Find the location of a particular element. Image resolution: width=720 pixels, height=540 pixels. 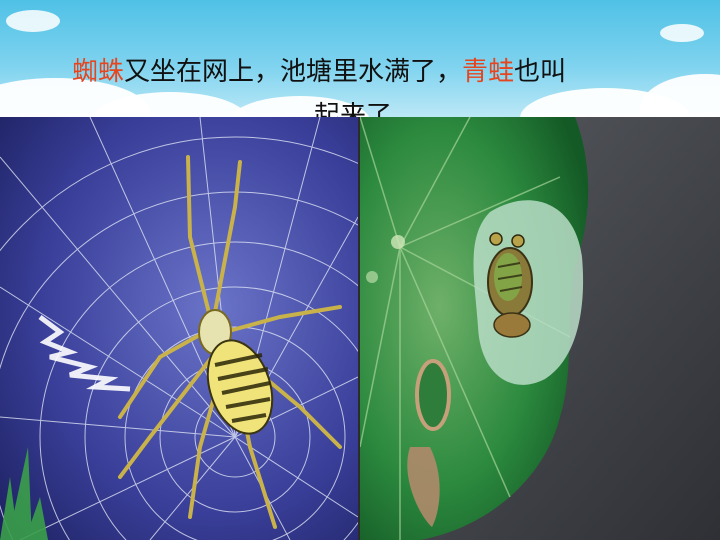

photo-divider is located at coordinates (359, 328).